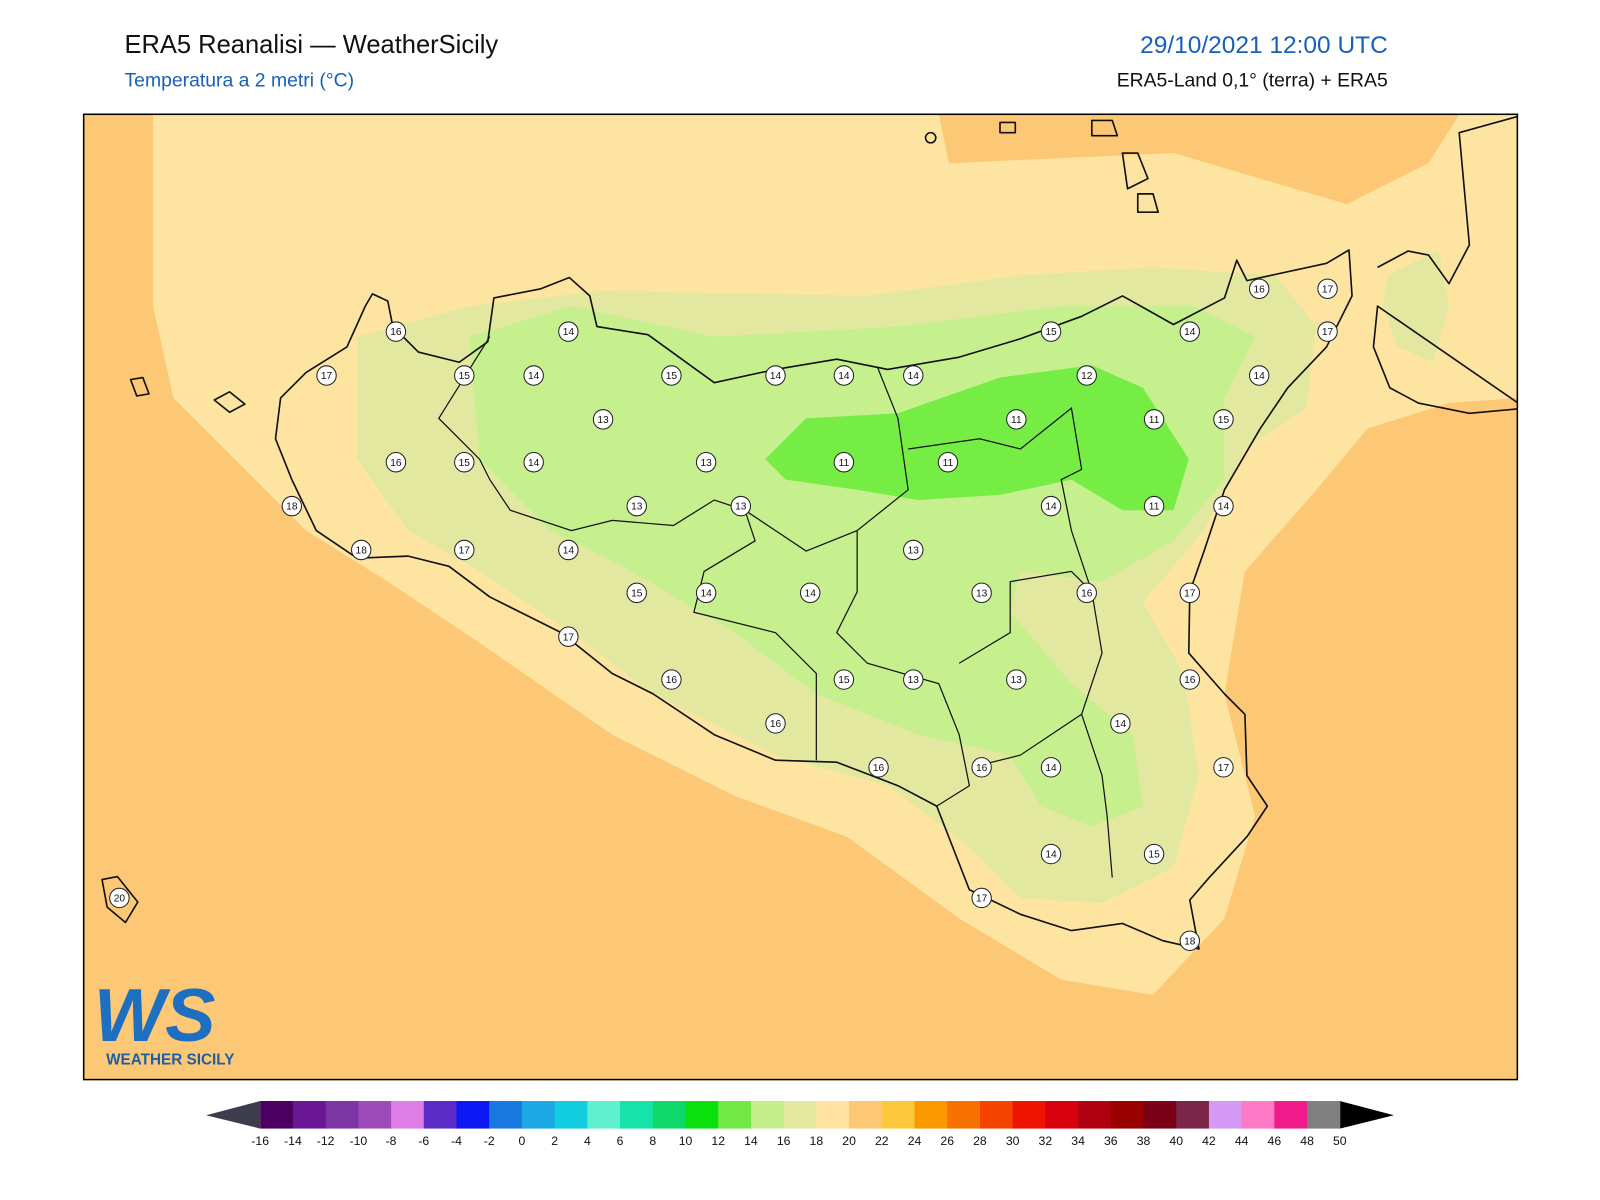  What do you see at coordinates (1445, 265) in the screenshot?
I see `calabria-coast` at bounding box center [1445, 265].